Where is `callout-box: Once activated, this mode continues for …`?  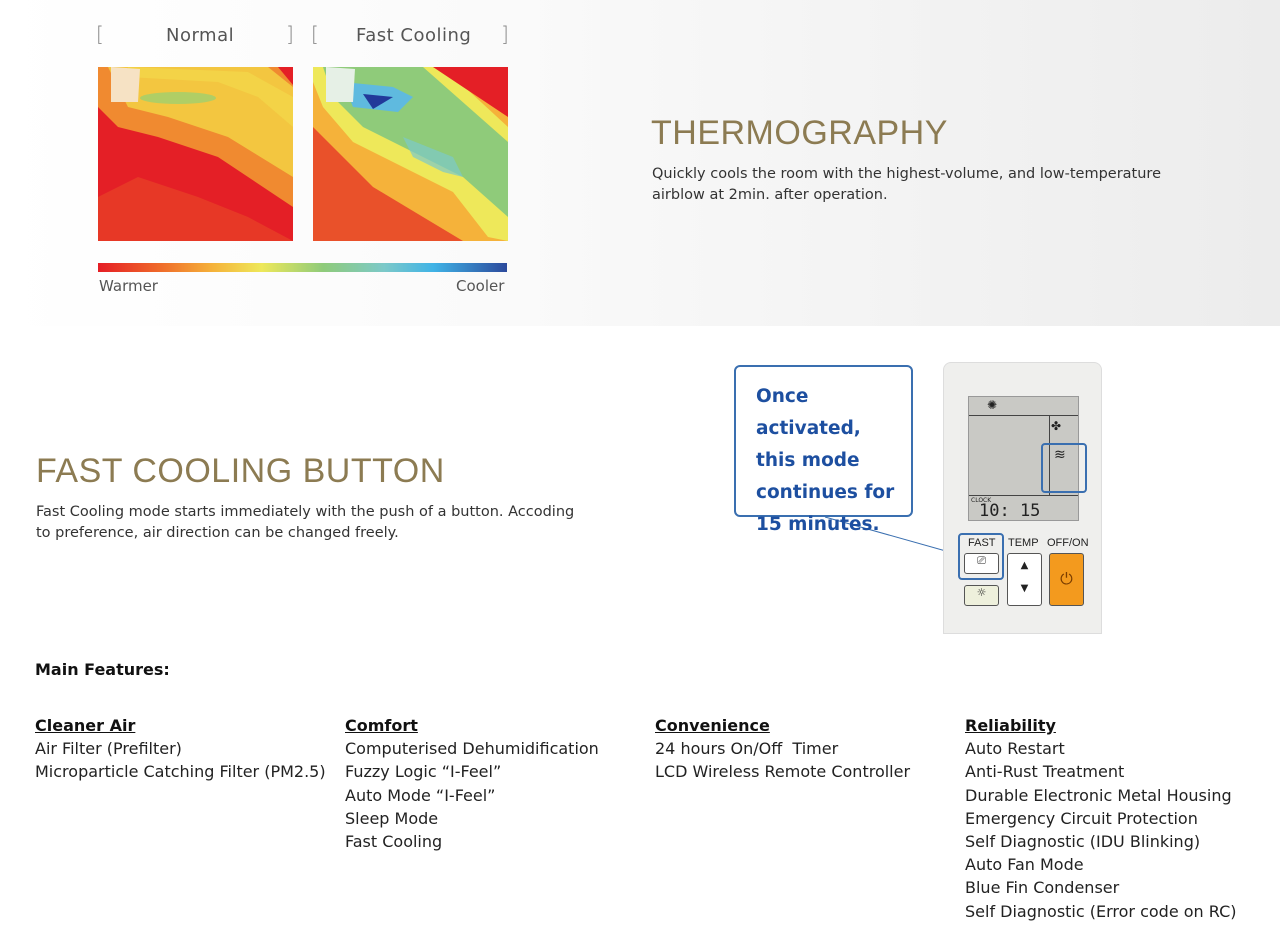
callout-box: Once activated, this mode continues for … is located at coordinates (823, 450).